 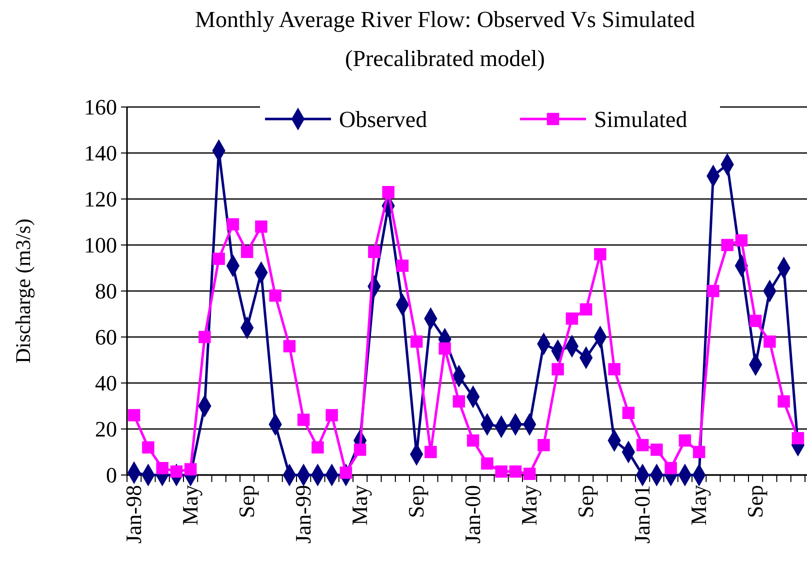 I want to click on x-tick-label: Jan-01, so click(x=642, y=514).